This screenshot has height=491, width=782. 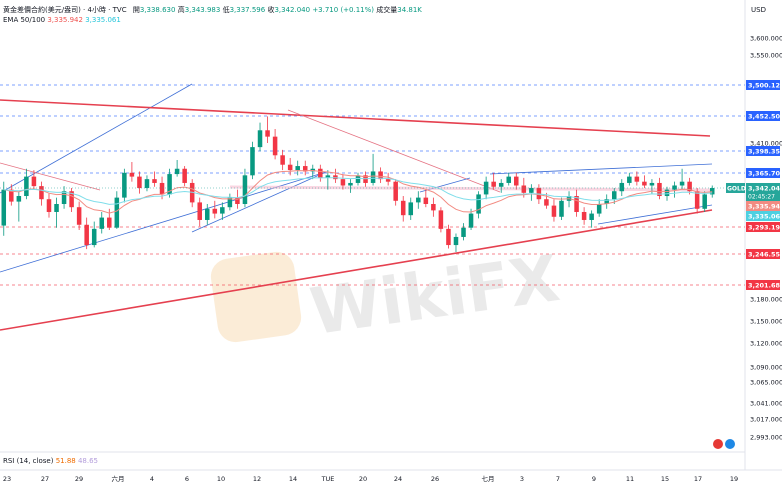 I want to click on currency-label: USD, so click(x=758, y=10).